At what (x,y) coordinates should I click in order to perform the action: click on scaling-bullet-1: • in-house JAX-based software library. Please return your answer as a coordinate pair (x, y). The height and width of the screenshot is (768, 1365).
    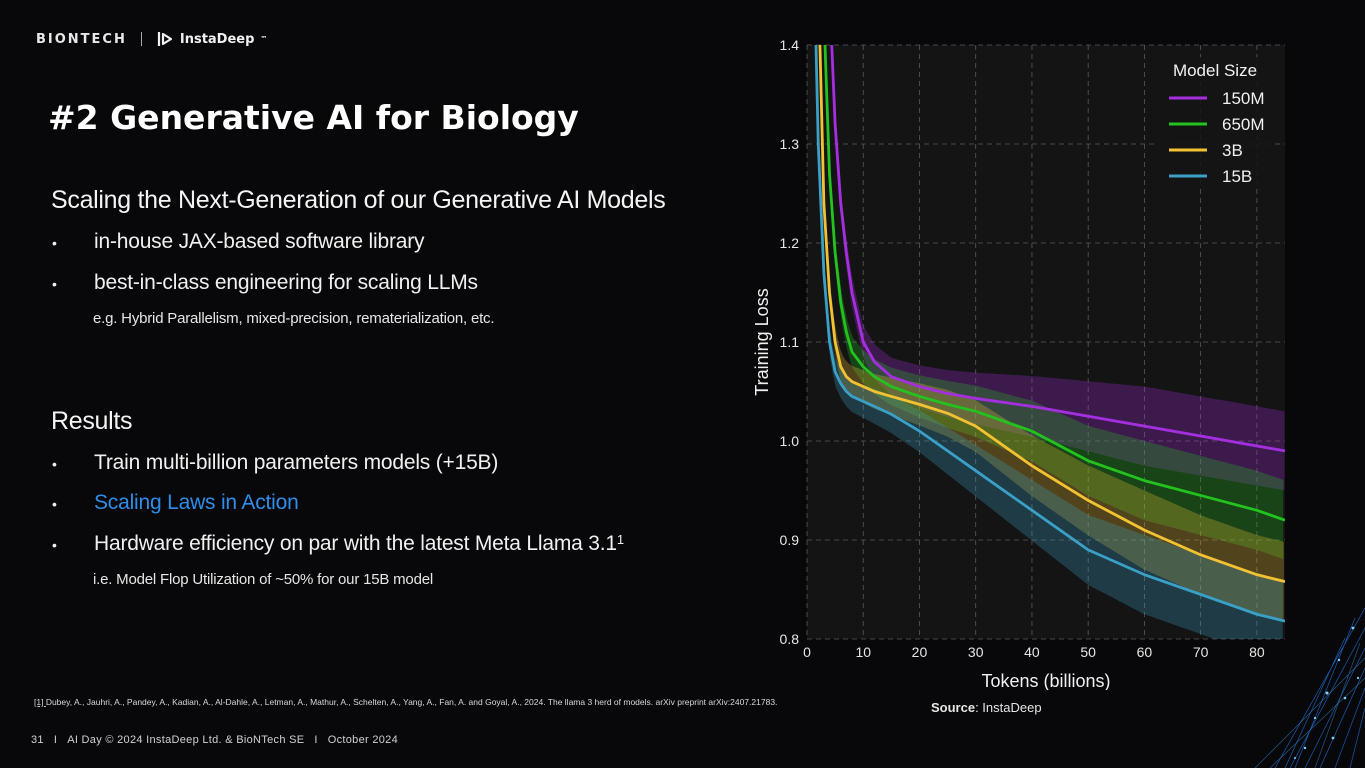
    Looking at the image, I should click on (238, 243).